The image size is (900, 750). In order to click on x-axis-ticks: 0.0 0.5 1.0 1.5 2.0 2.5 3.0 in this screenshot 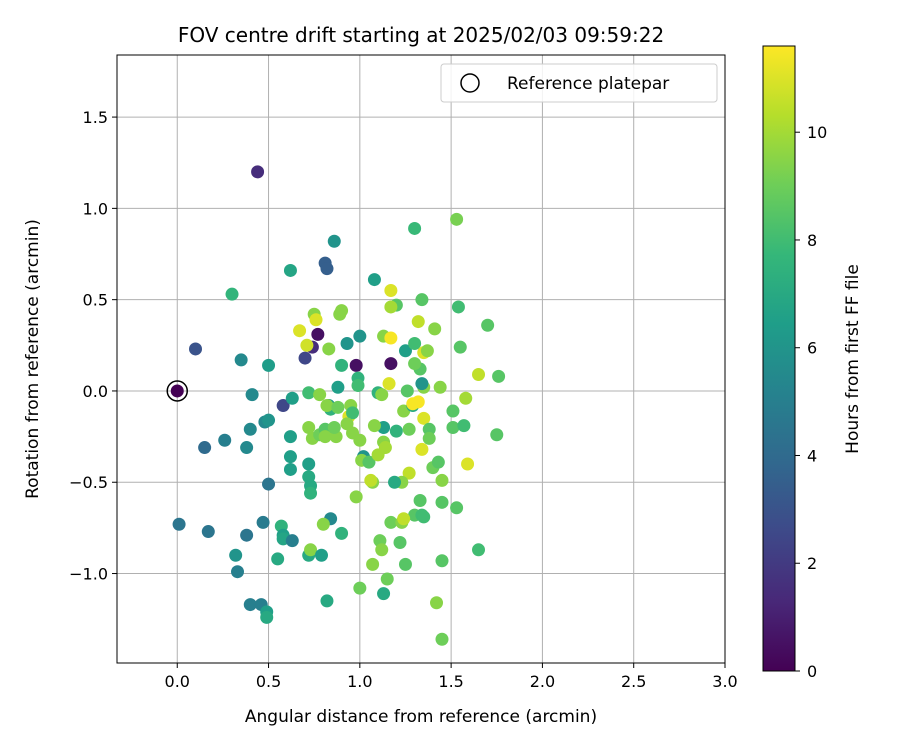, I will do `click(451, 677)`.